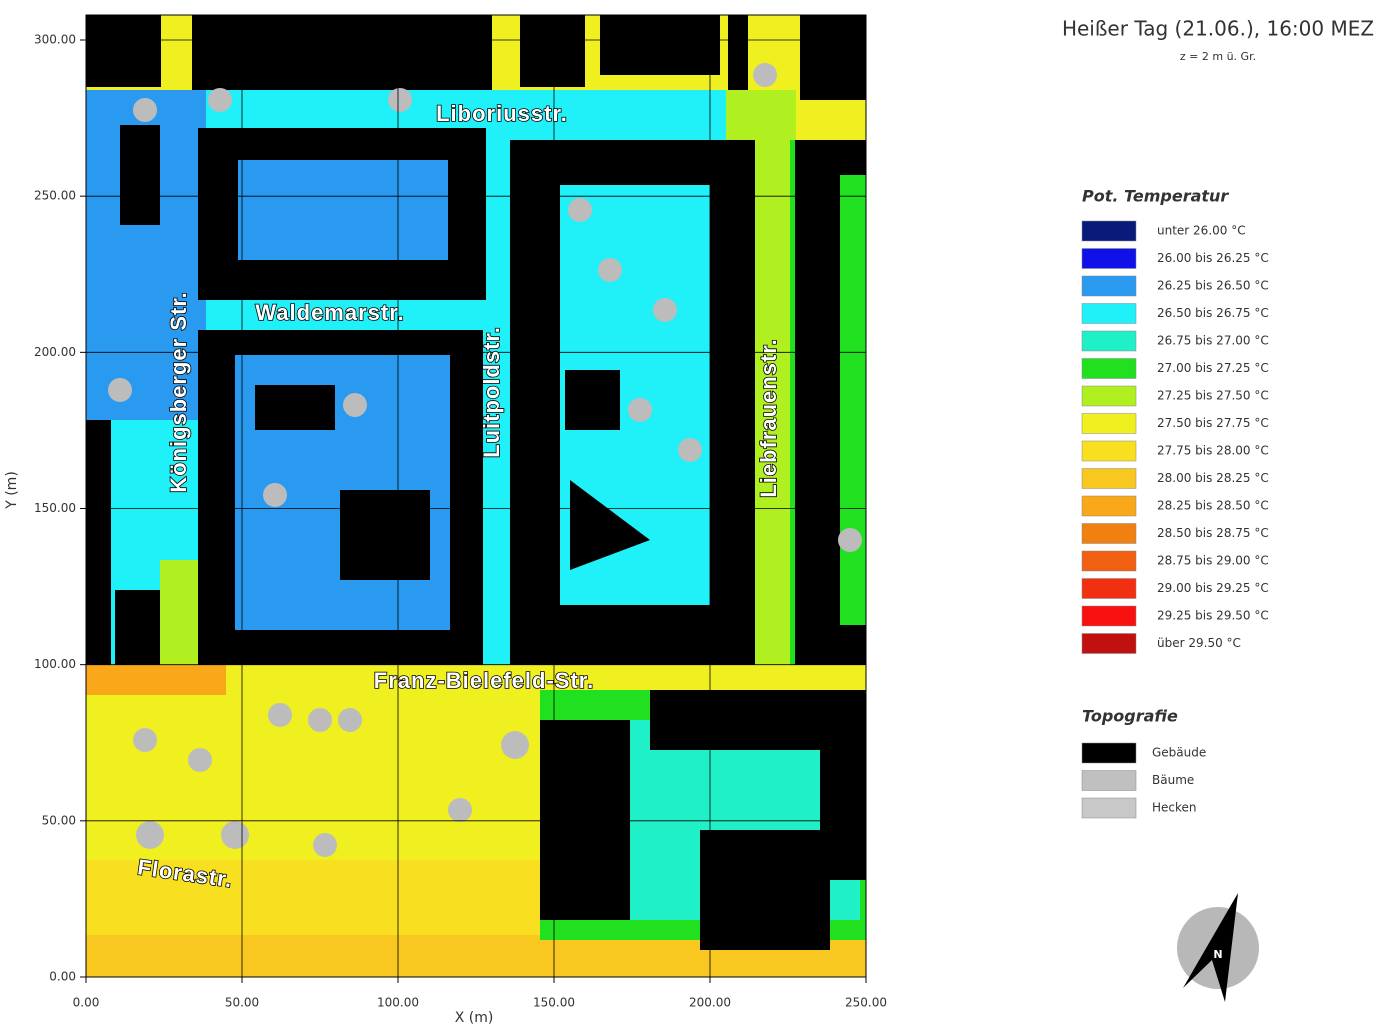  What do you see at coordinates (710, 1003) in the screenshot?
I see `x-tick-label: 200.00` at bounding box center [710, 1003].